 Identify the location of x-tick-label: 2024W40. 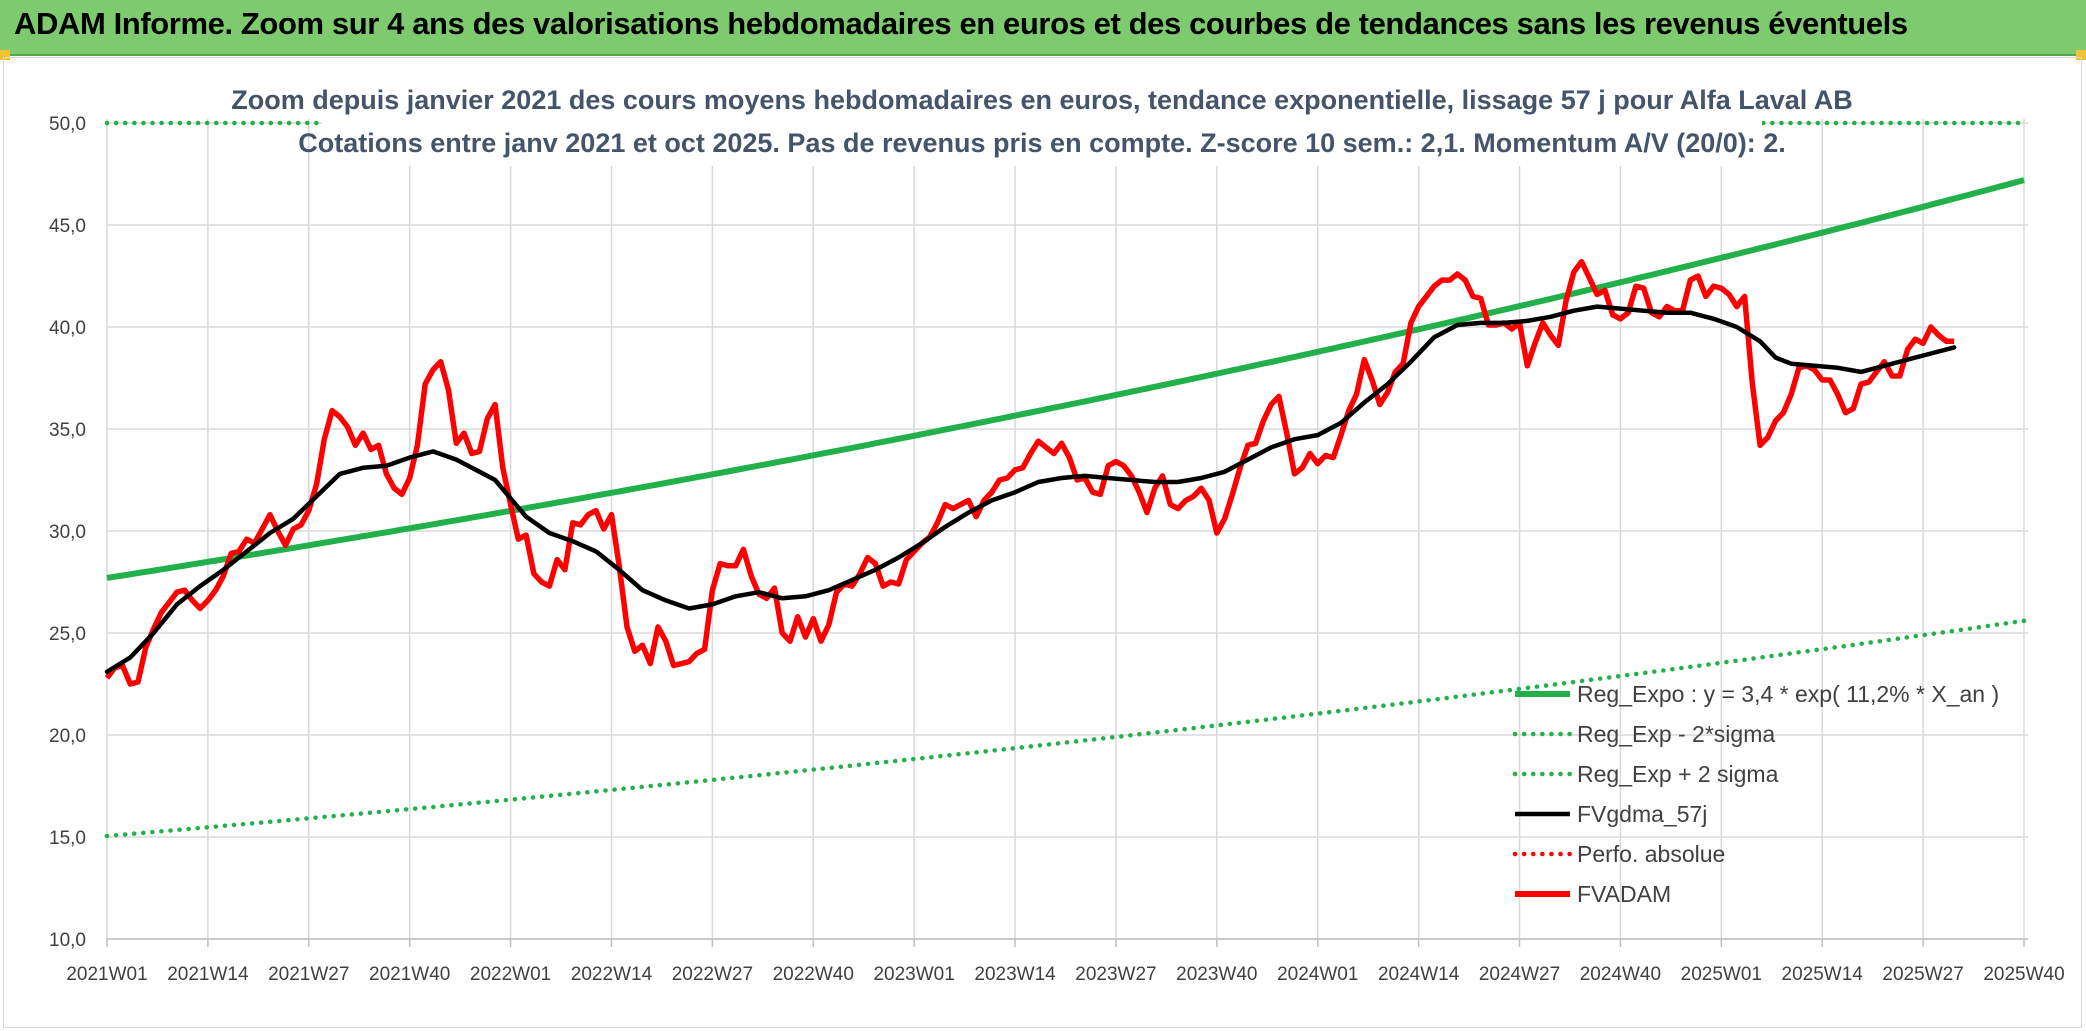
(1620, 974).